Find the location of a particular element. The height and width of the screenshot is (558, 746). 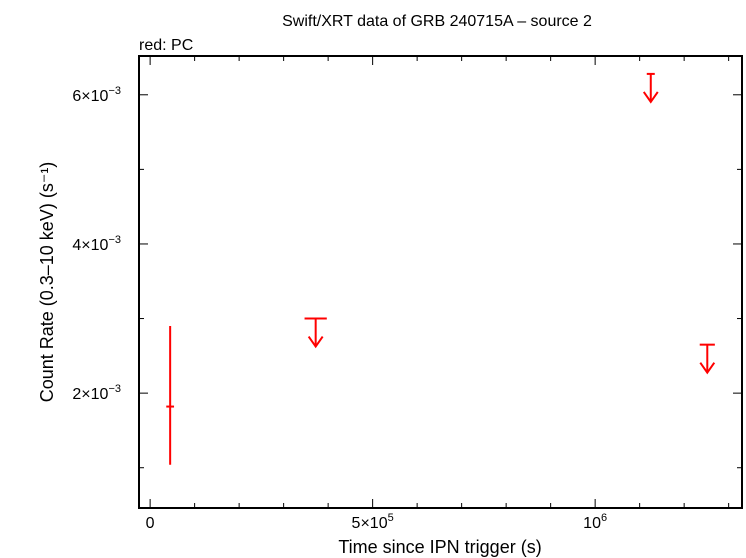

x-tick-label: 0 is located at coordinates (150, 523).